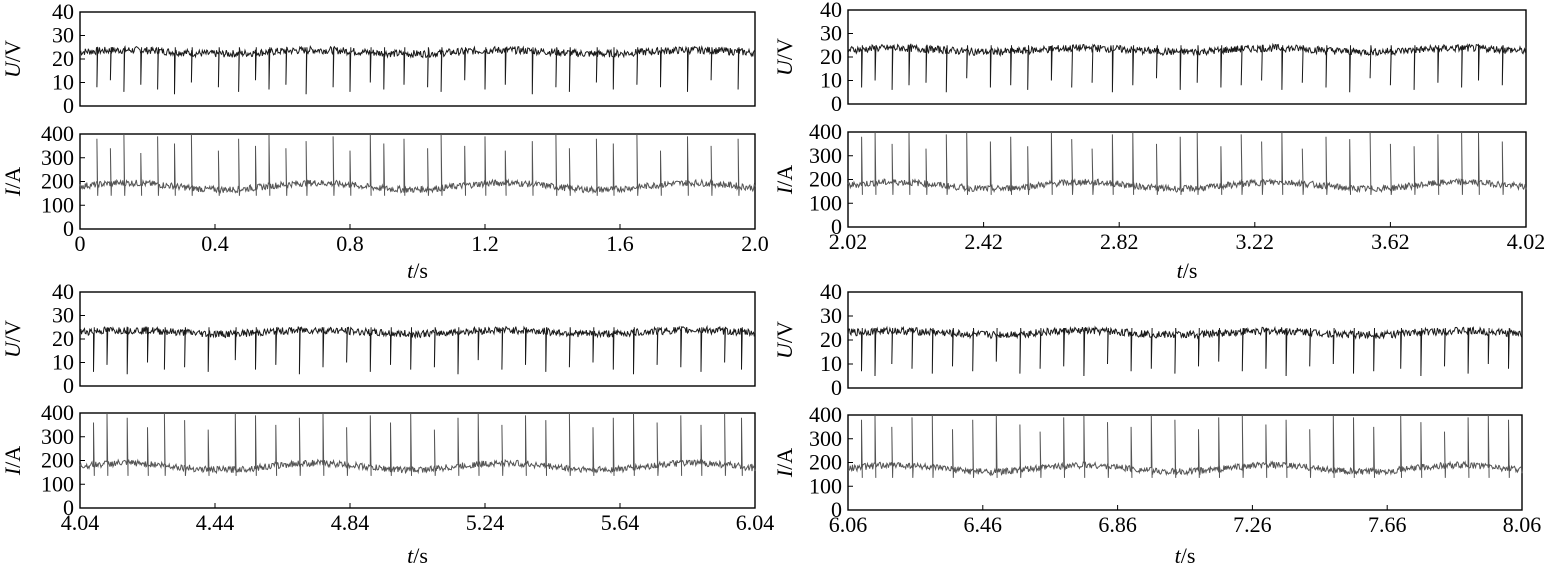 Image resolution: width=1547 pixels, height=580 pixels. Describe the element at coordinates (755, 243) in the screenshot. I see `x-tick-label: 2.0` at that location.